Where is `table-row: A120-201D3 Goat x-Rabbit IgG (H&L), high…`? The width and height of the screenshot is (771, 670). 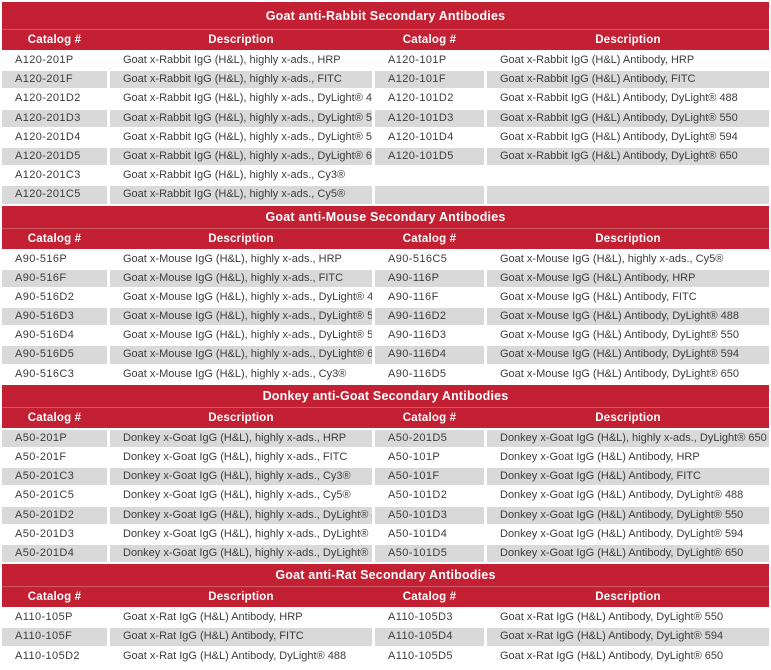
table-row: A120-201D3 Goat x-Rabbit IgG (H&L), high… is located at coordinates (385, 118).